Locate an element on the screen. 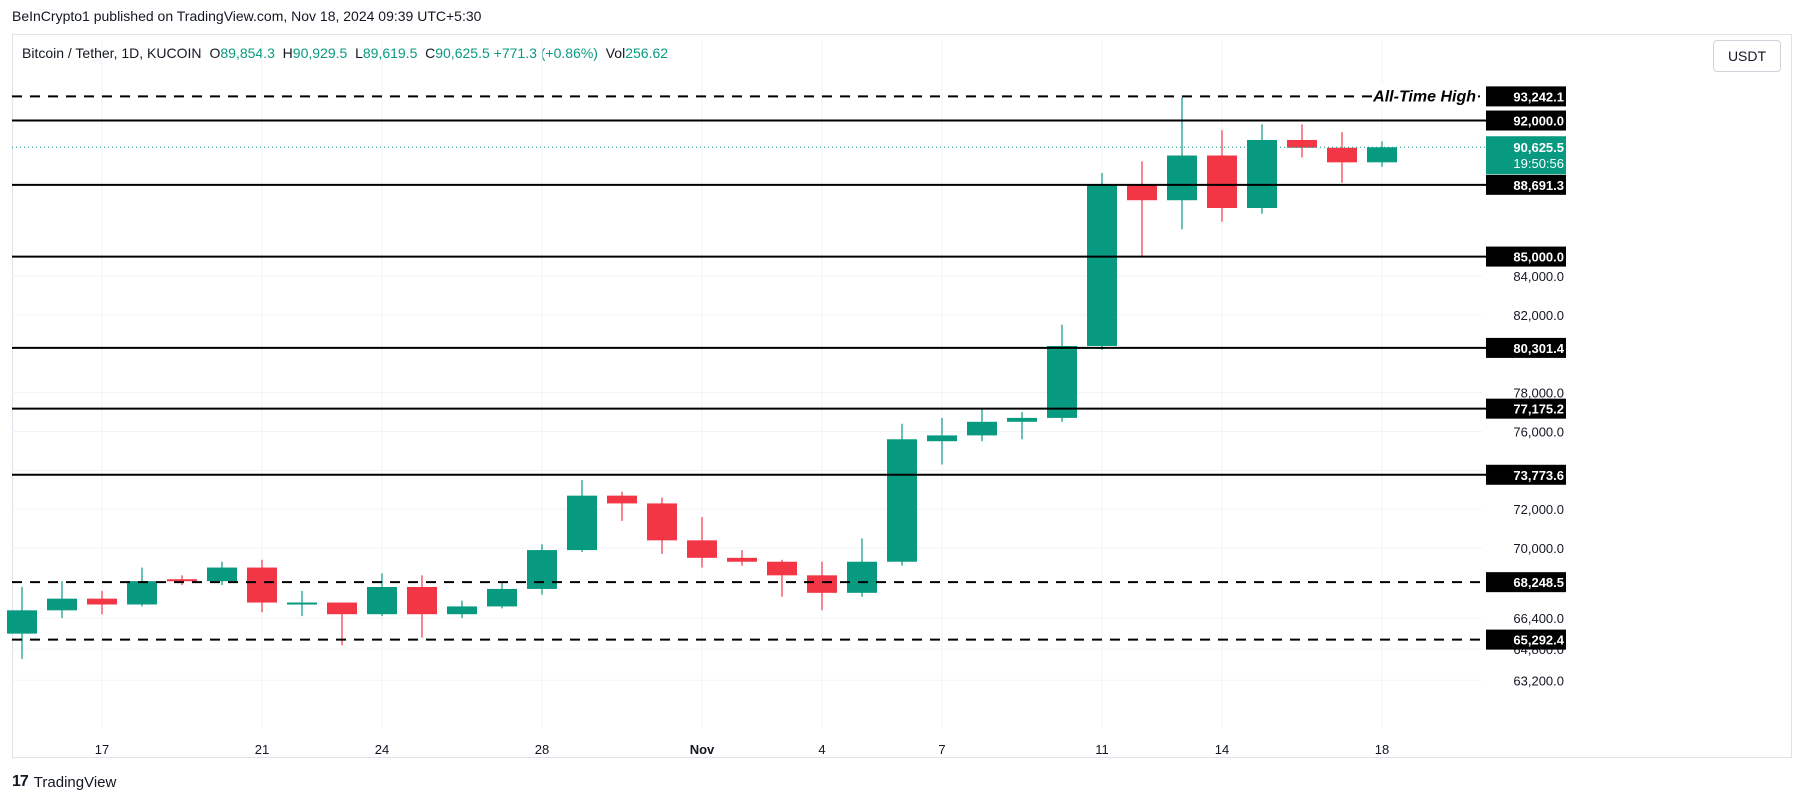 Image resolution: width=1804 pixels, height=803 pixels. high-key: H is located at coordinates (287, 53).